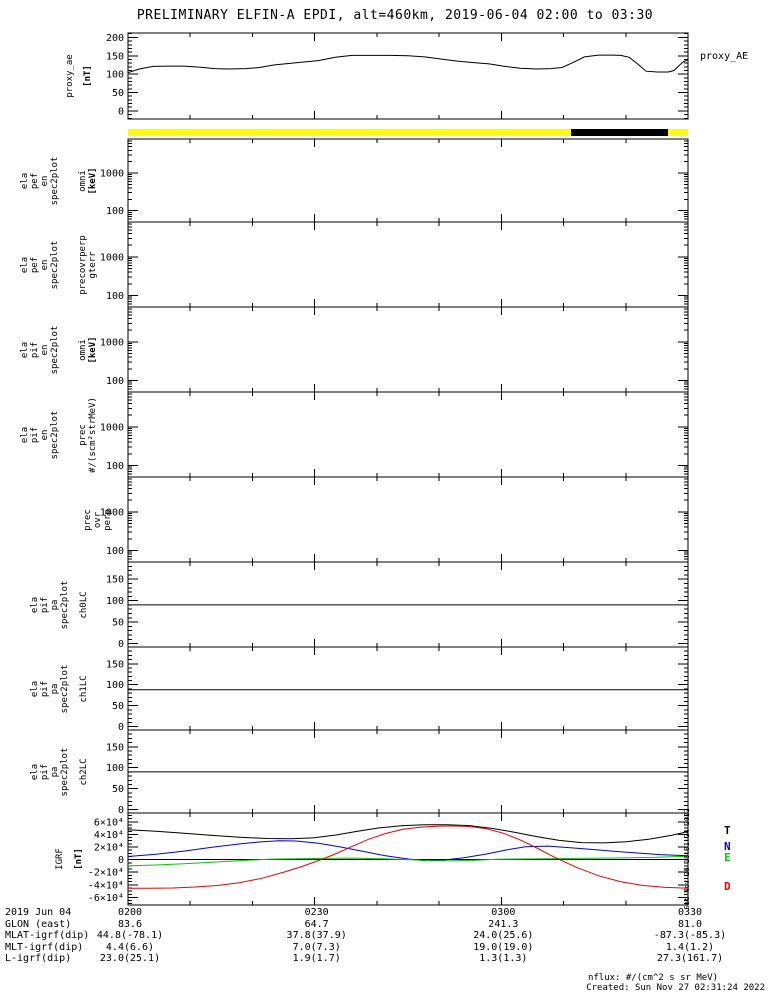 This screenshot has height=1000, width=775. What do you see at coordinates (727, 846) in the screenshot?
I see `igrf-legend-N: N` at bounding box center [727, 846].